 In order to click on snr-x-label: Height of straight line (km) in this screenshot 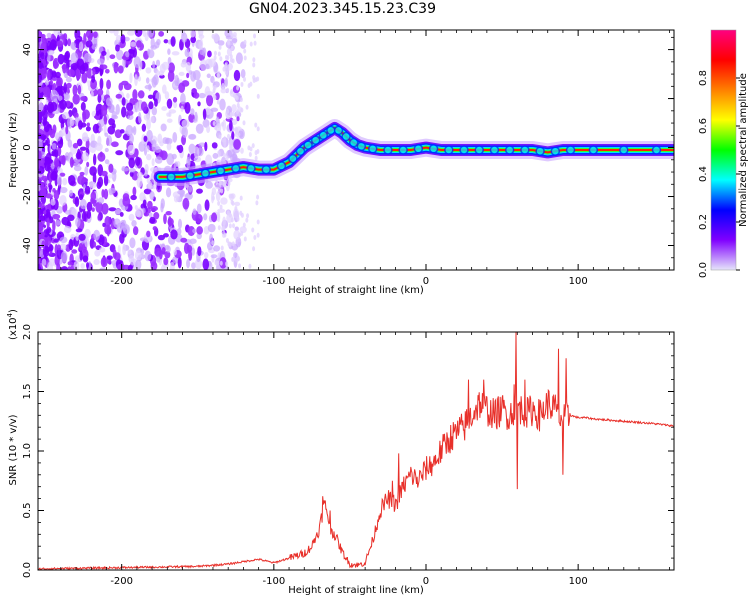, I will do `click(356, 590)`.